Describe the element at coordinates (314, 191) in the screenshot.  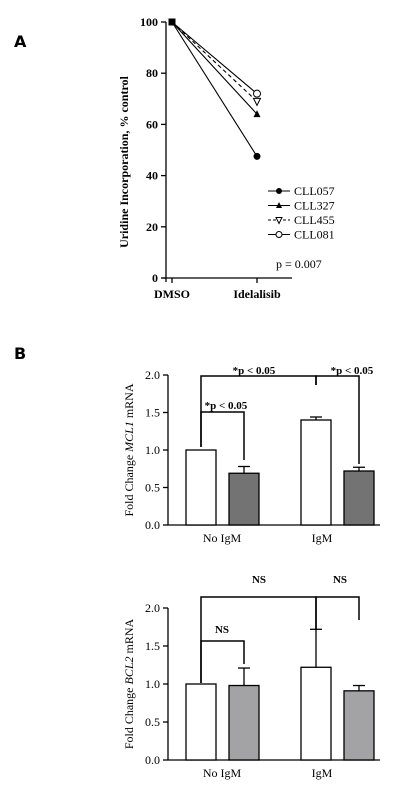
I see `legend-label: CLL057` at that location.